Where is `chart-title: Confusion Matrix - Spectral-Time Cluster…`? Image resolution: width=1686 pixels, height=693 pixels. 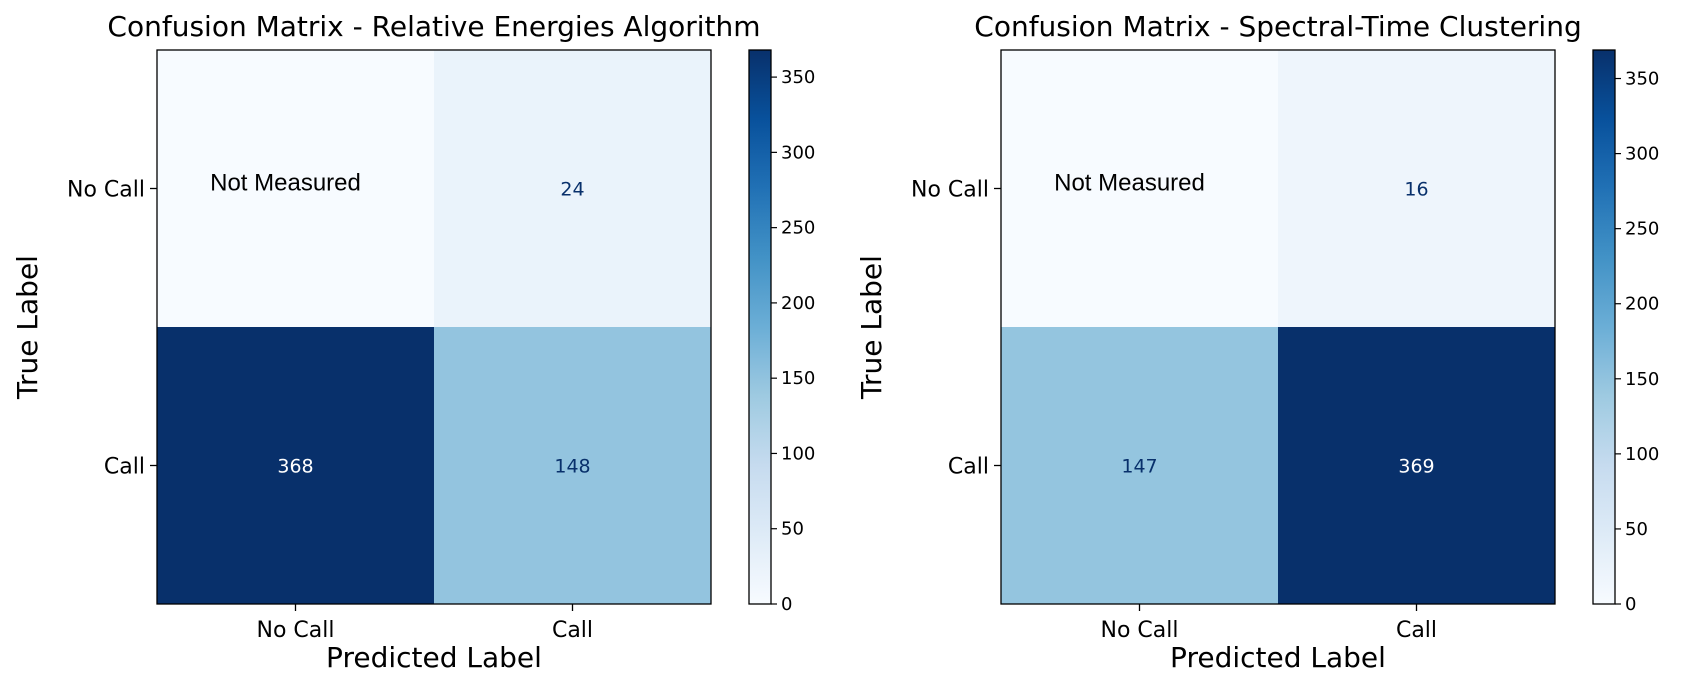 chart-title: Confusion Matrix - Spectral-Time Cluster… is located at coordinates (1277, 26).